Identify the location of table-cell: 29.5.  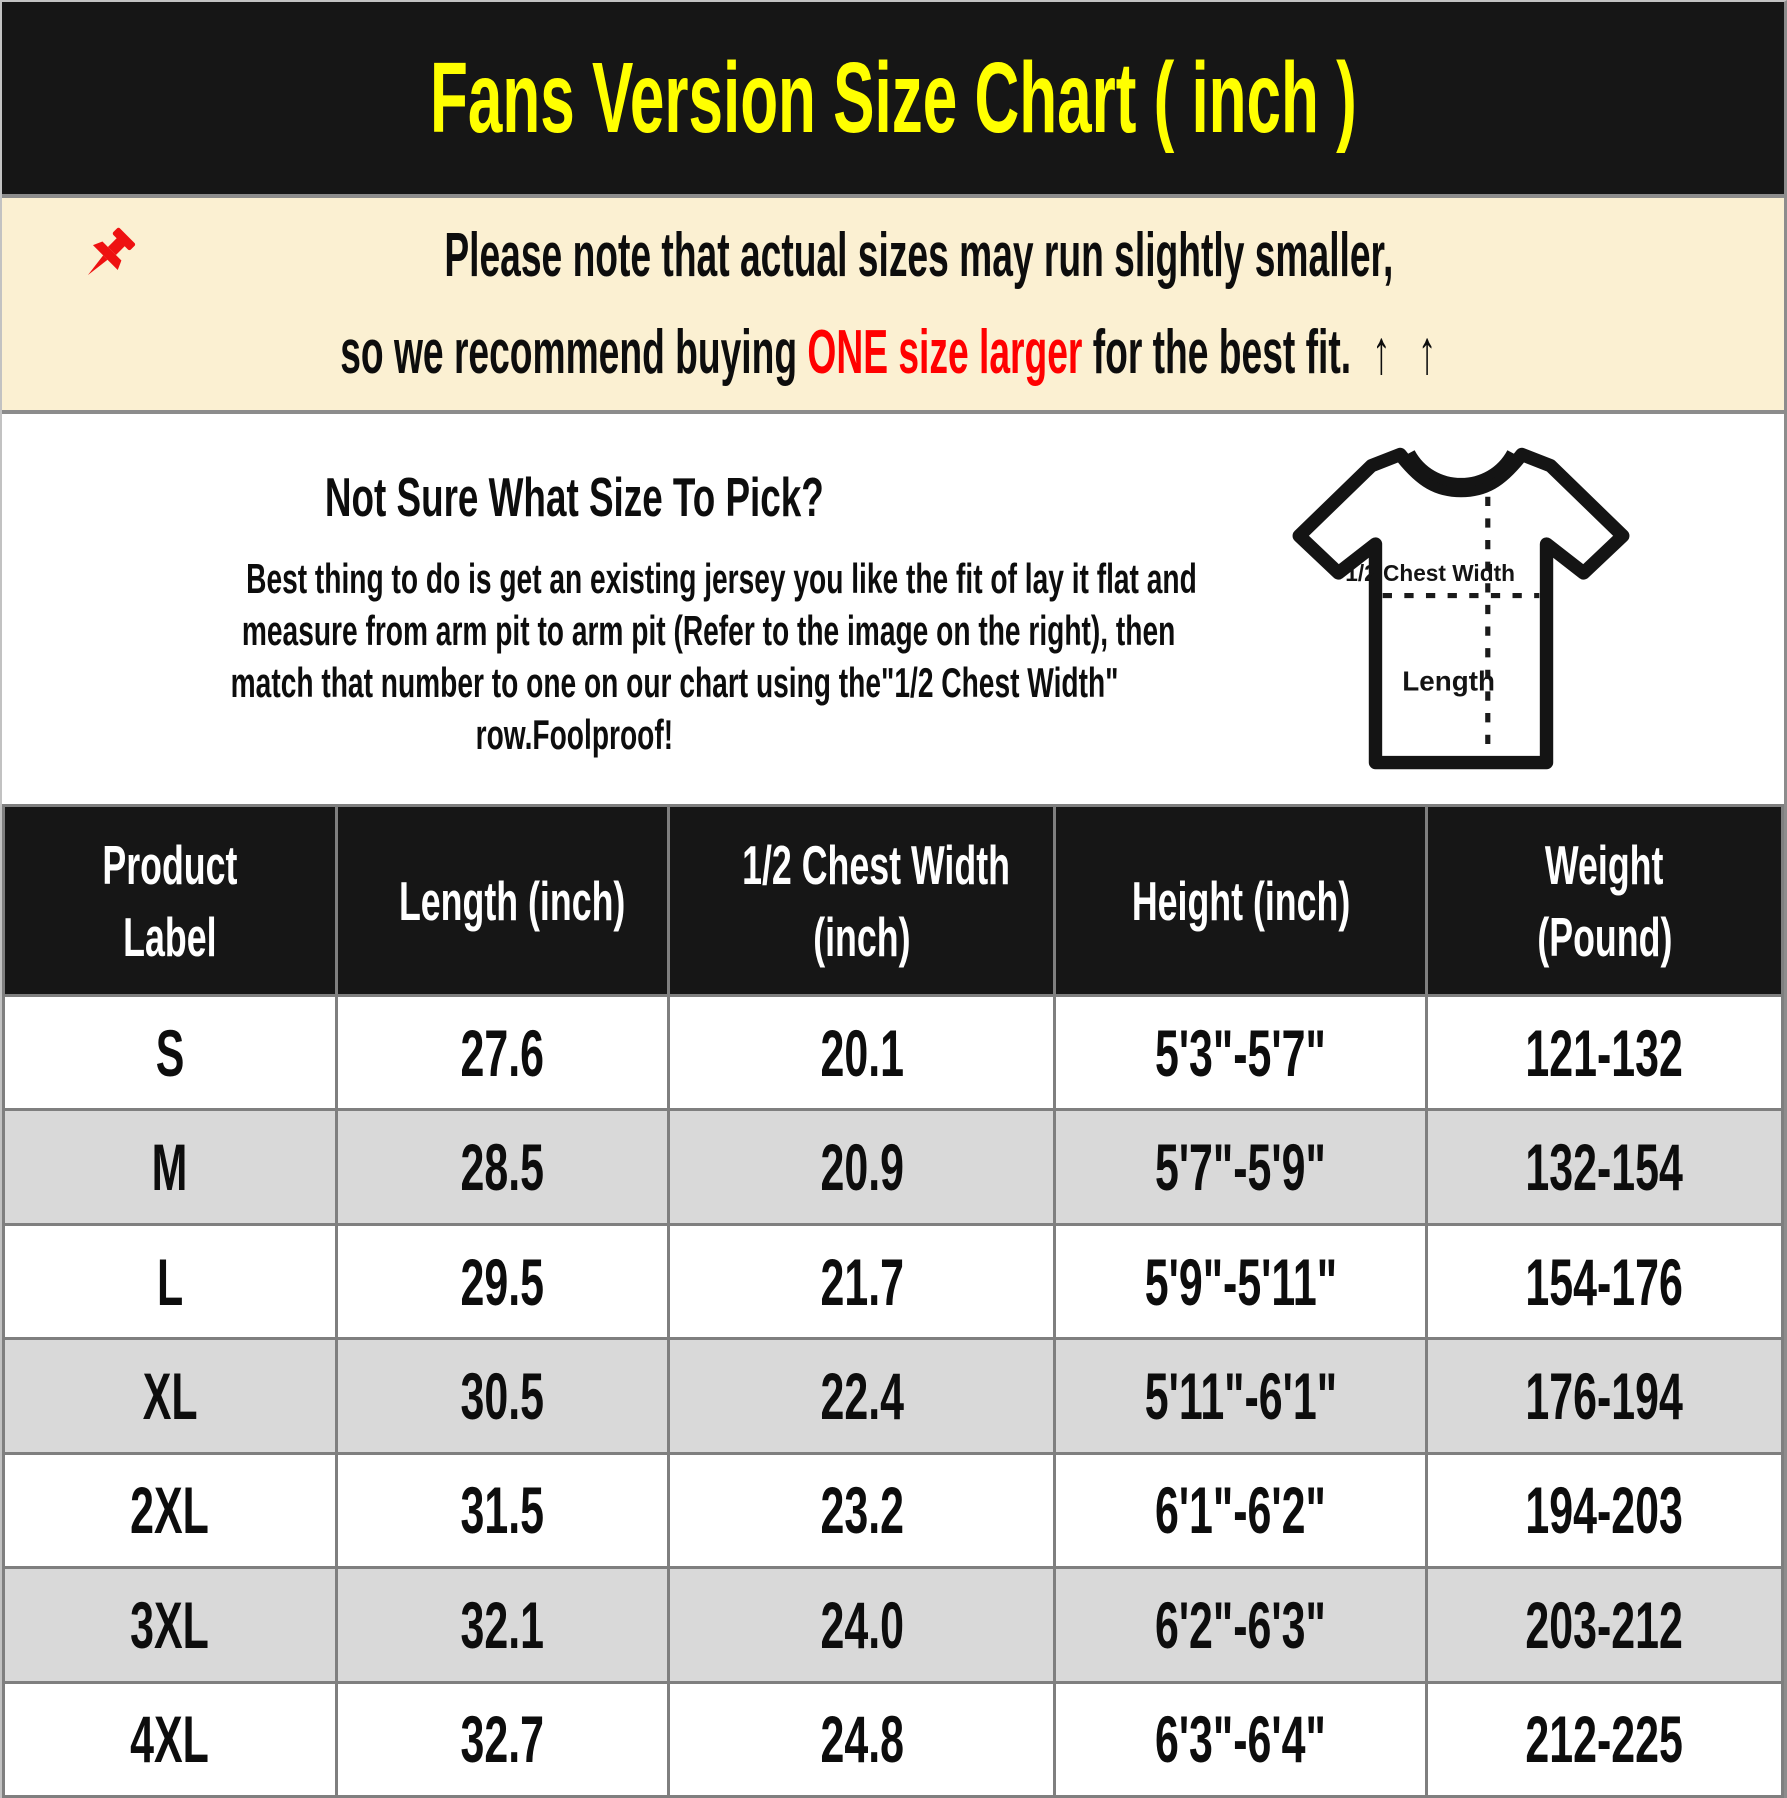
(502, 1281).